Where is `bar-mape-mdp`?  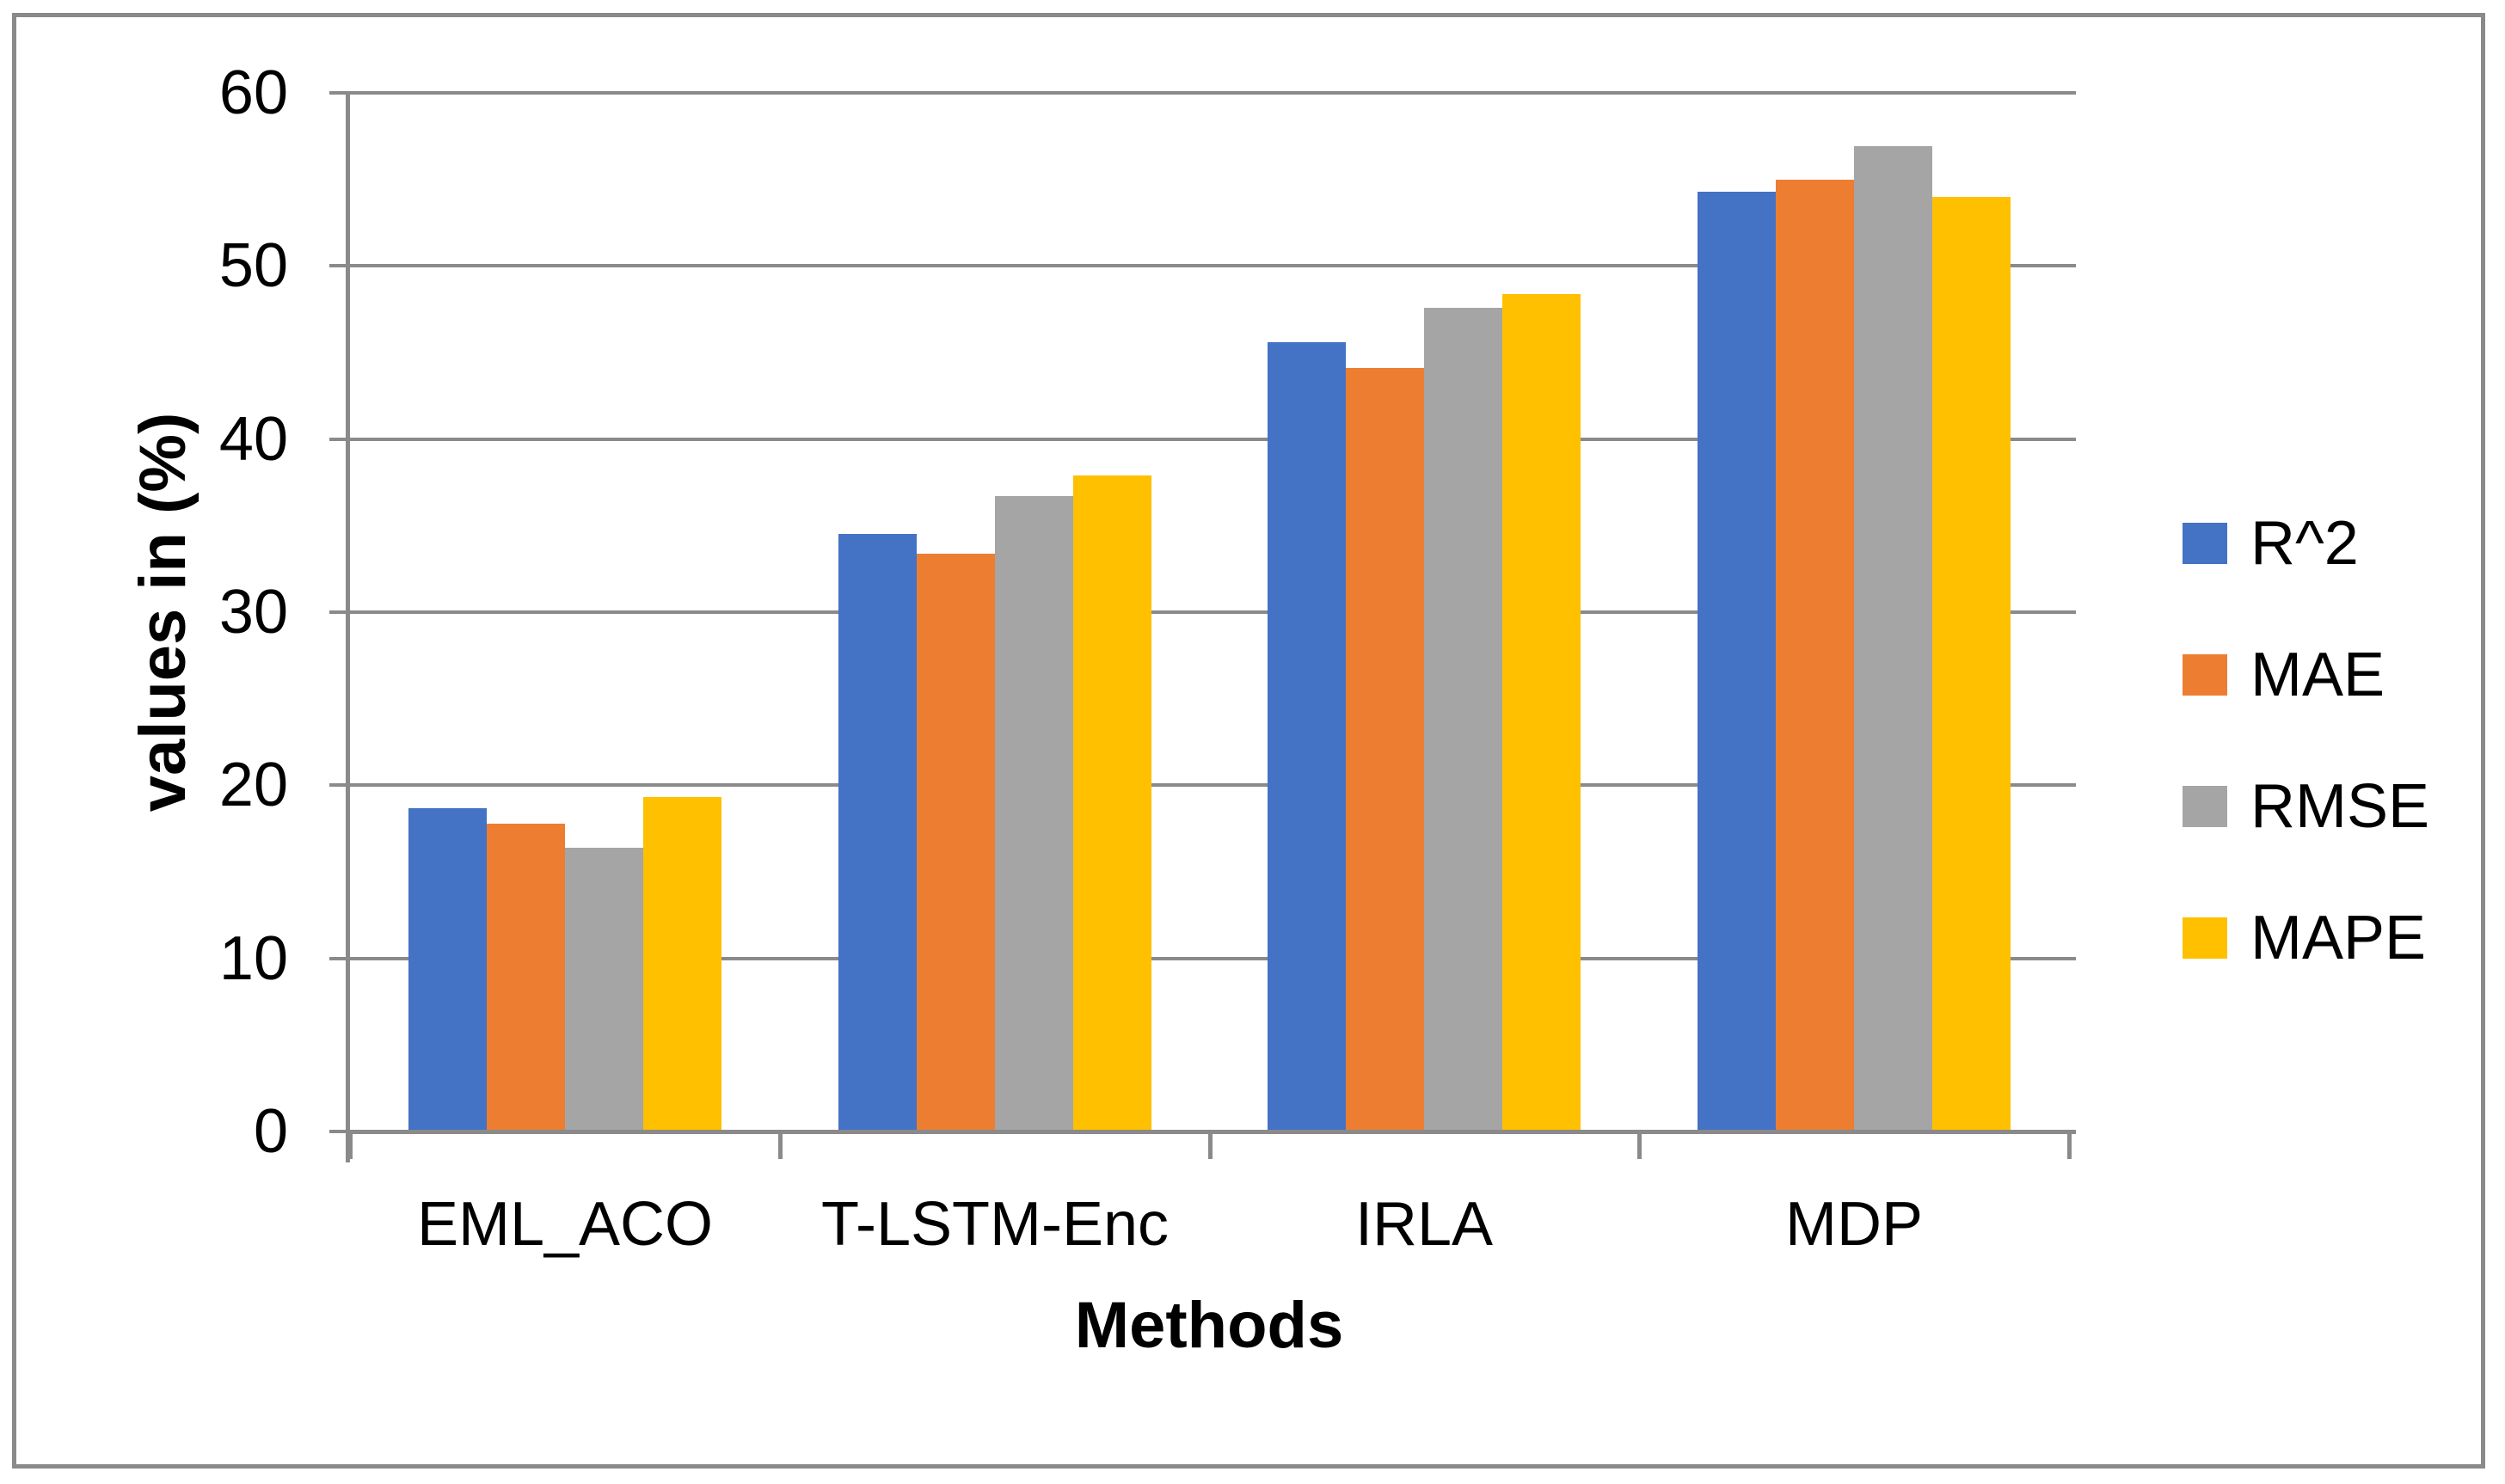
bar-mape-mdp is located at coordinates (1972, 664).